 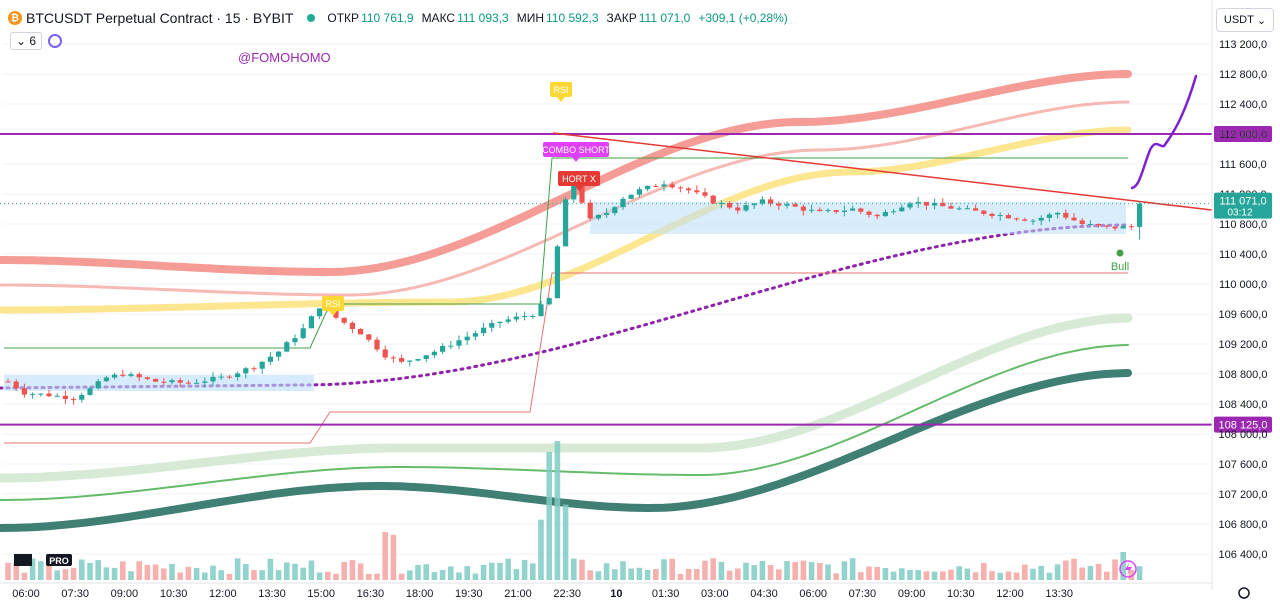 I want to click on currency-select: USDT ⌄, so click(x=1245, y=20).